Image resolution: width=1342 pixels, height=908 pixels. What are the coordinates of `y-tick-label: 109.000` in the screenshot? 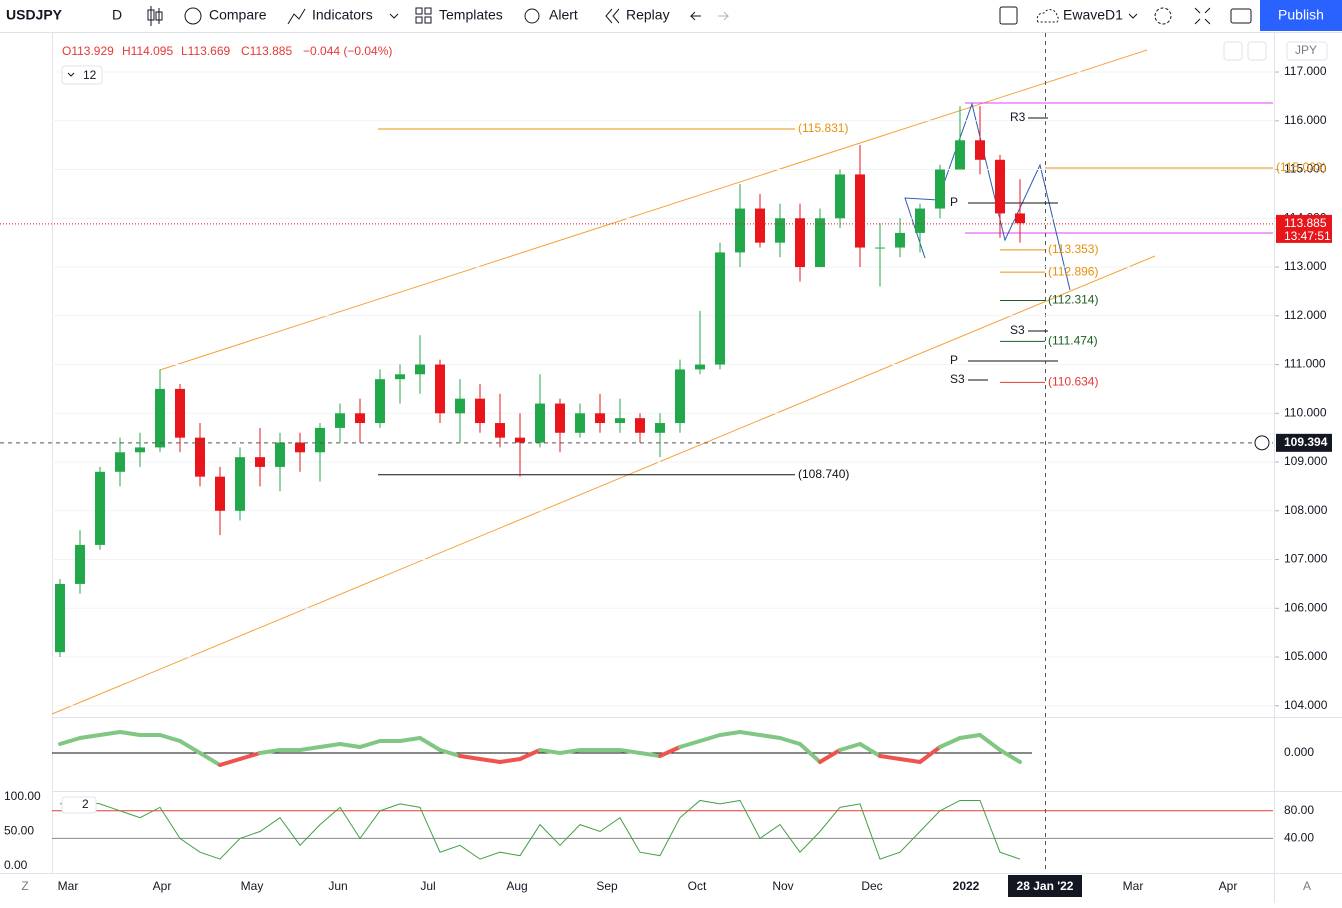 It's located at (1306, 461).